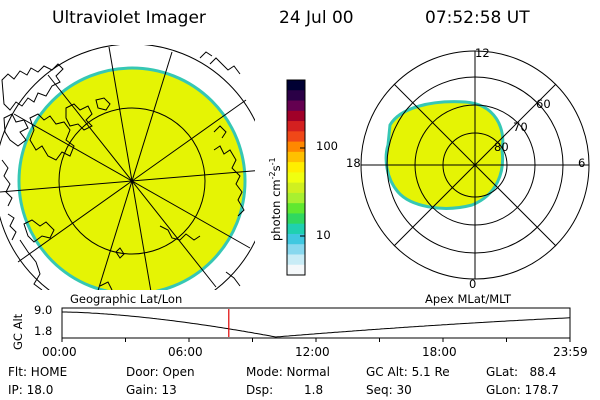  I want to click on timeline-ylabel: GC Alt, so click(18, 331).